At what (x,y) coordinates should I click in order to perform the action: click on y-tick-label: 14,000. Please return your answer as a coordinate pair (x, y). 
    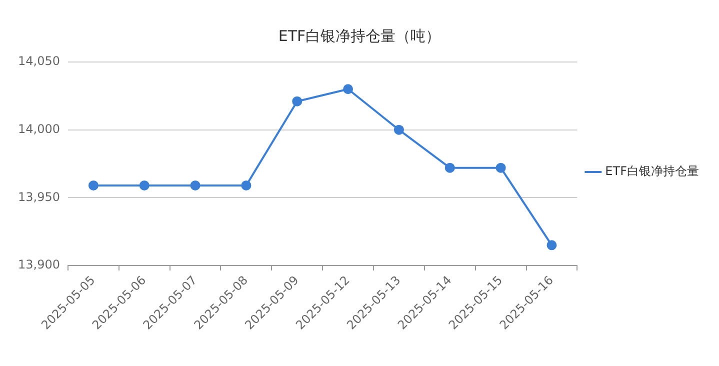
    Looking at the image, I should click on (39, 129).